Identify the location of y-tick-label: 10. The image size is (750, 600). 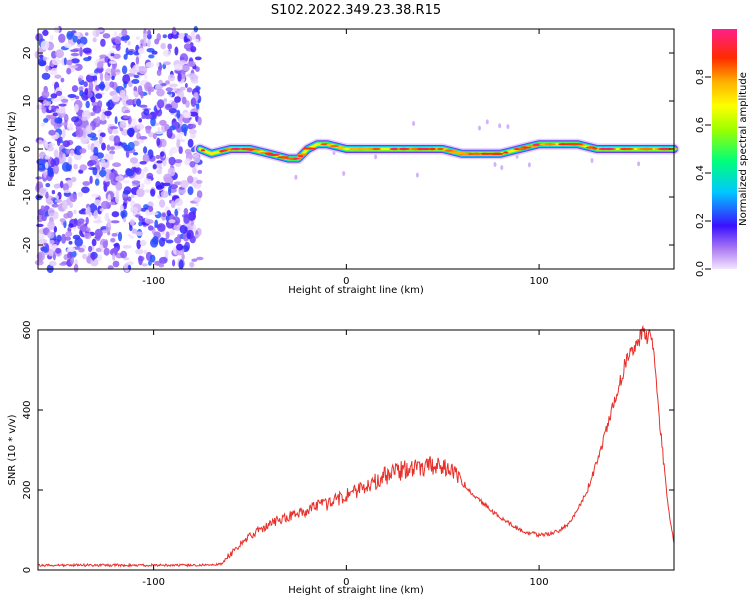
(27, 101).